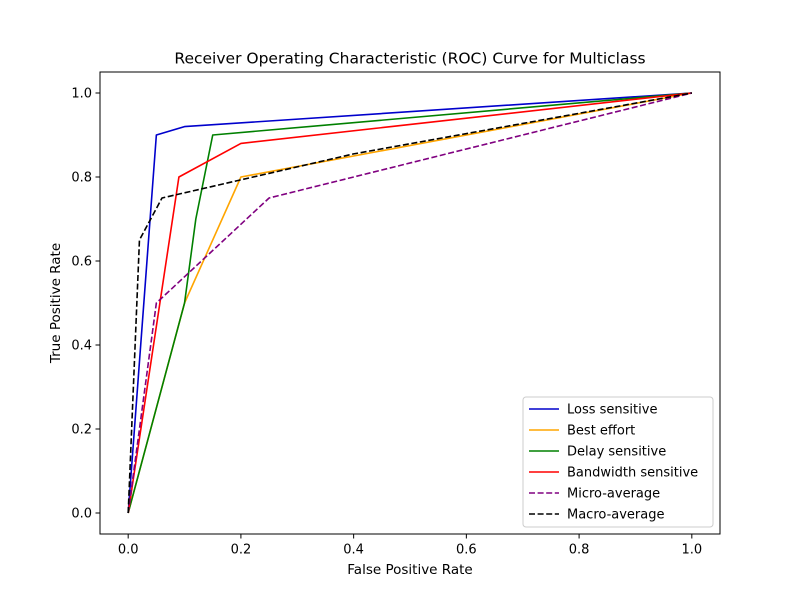 The image size is (800, 600). What do you see at coordinates (241, 550) in the screenshot?
I see `x-tick-label: 0.2` at bounding box center [241, 550].